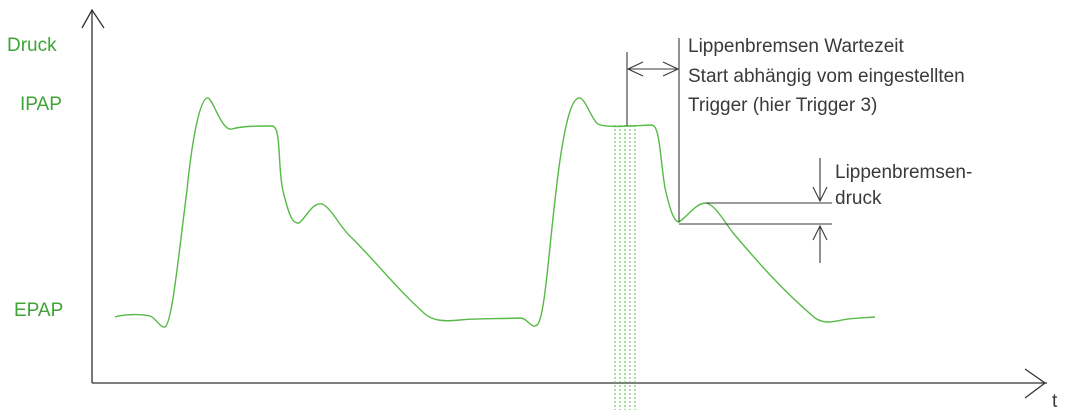  Describe the element at coordinates (820, 232) in the screenshot. I see `pressure-arrowhead-up` at that location.